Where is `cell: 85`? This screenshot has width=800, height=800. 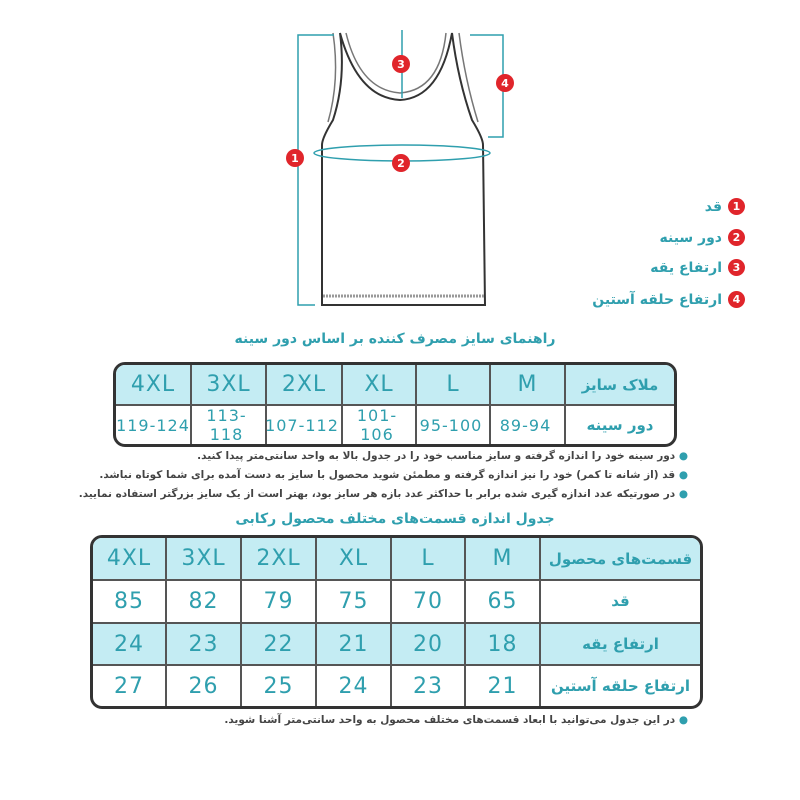 cell: 85 is located at coordinates (129, 602).